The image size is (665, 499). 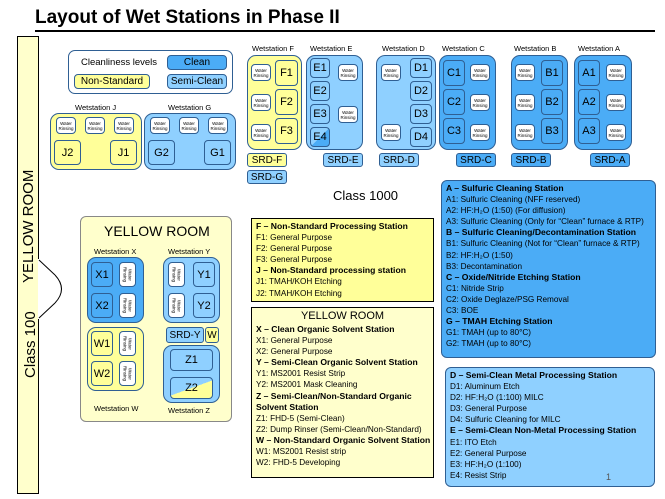 What do you see at coordinates (217, 152) in the screenshot?
I see `tank-g1: G1` at bounding box center [217, 152].